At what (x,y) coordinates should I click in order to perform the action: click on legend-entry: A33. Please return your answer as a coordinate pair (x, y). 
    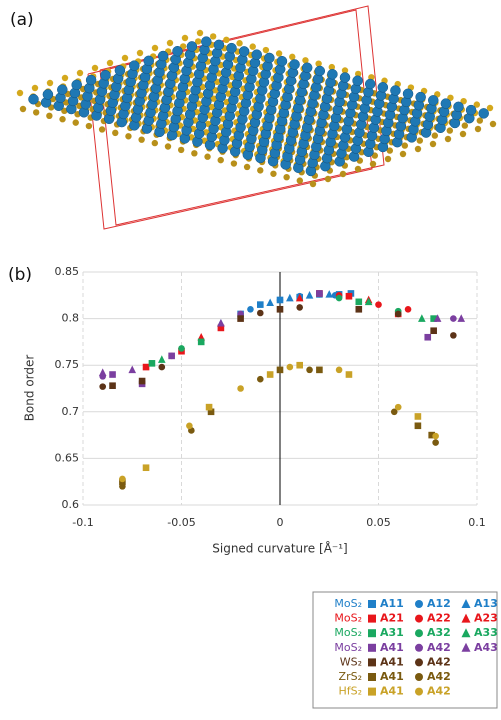
    Looking at the image, I should click on (486, 632).